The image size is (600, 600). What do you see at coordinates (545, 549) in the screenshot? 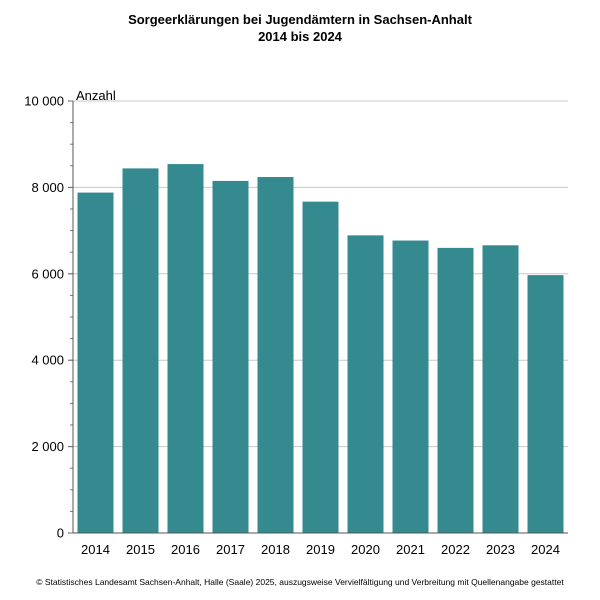
I see `x-tick-label: 2024` at bounding box center [545, 549].